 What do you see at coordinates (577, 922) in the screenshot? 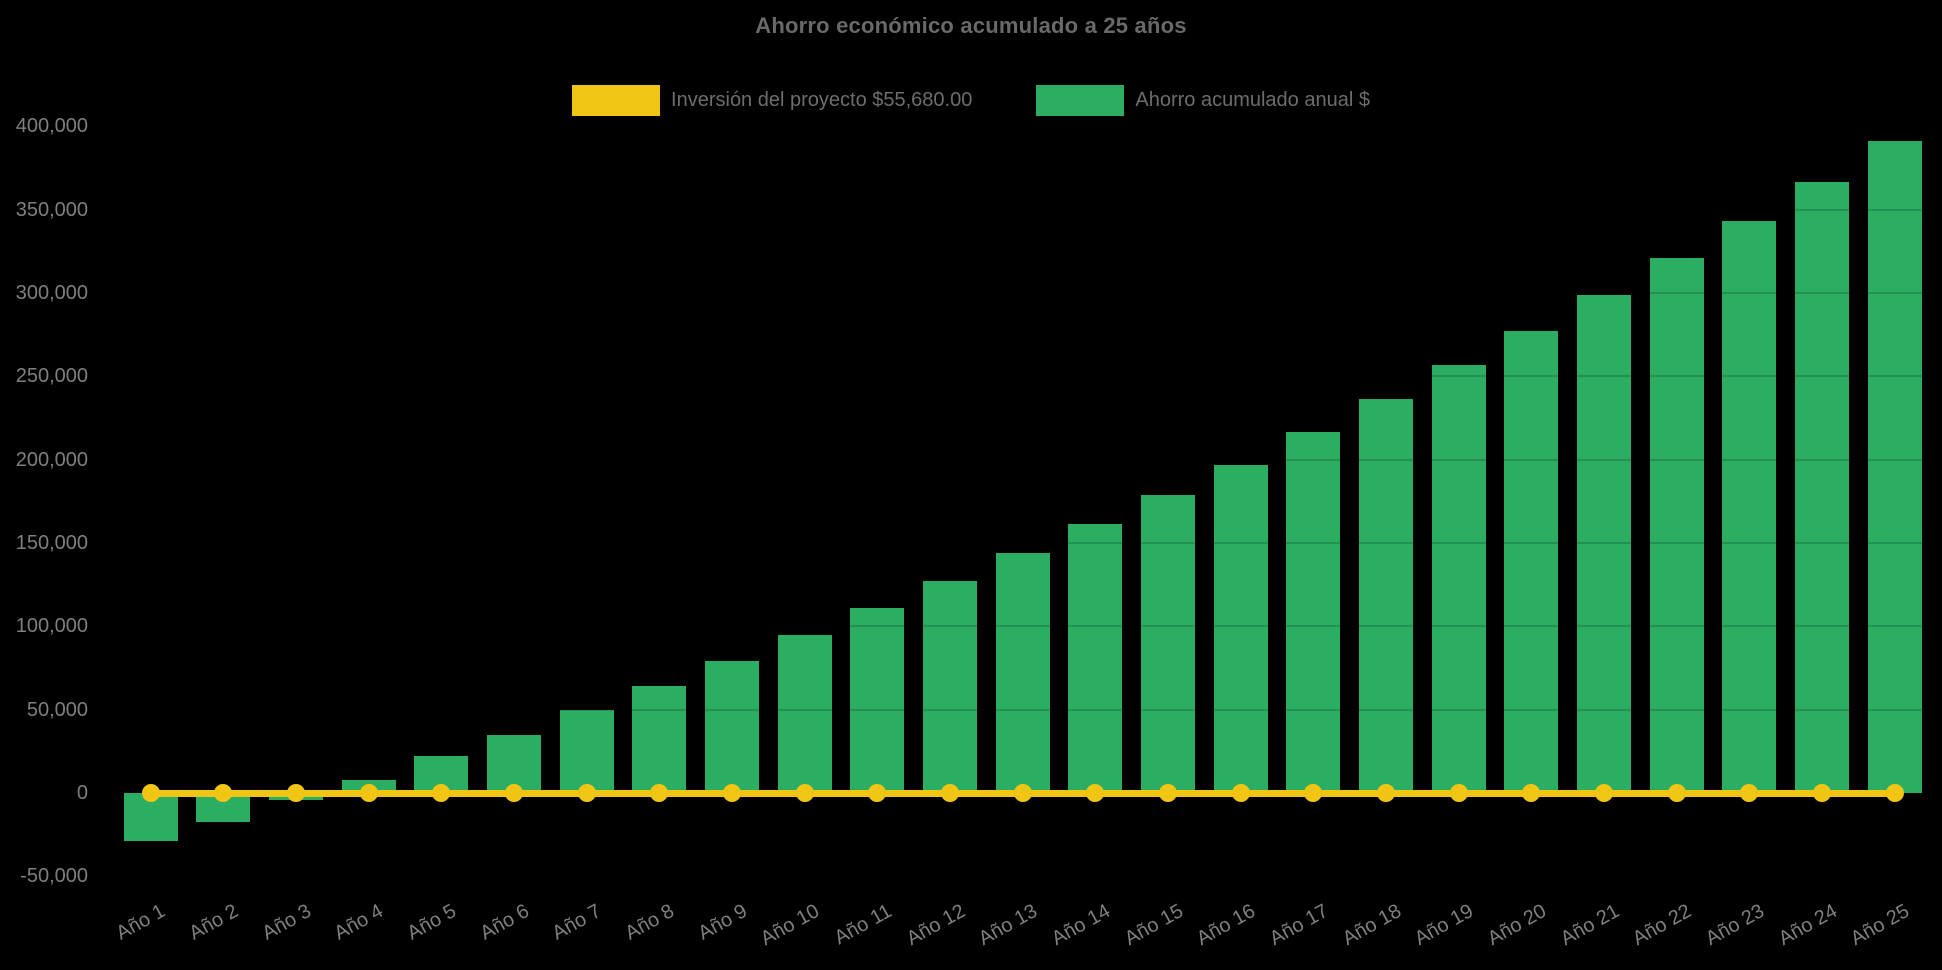
I see `x-tick-label: Año 7` at bounding box center [577, 922].